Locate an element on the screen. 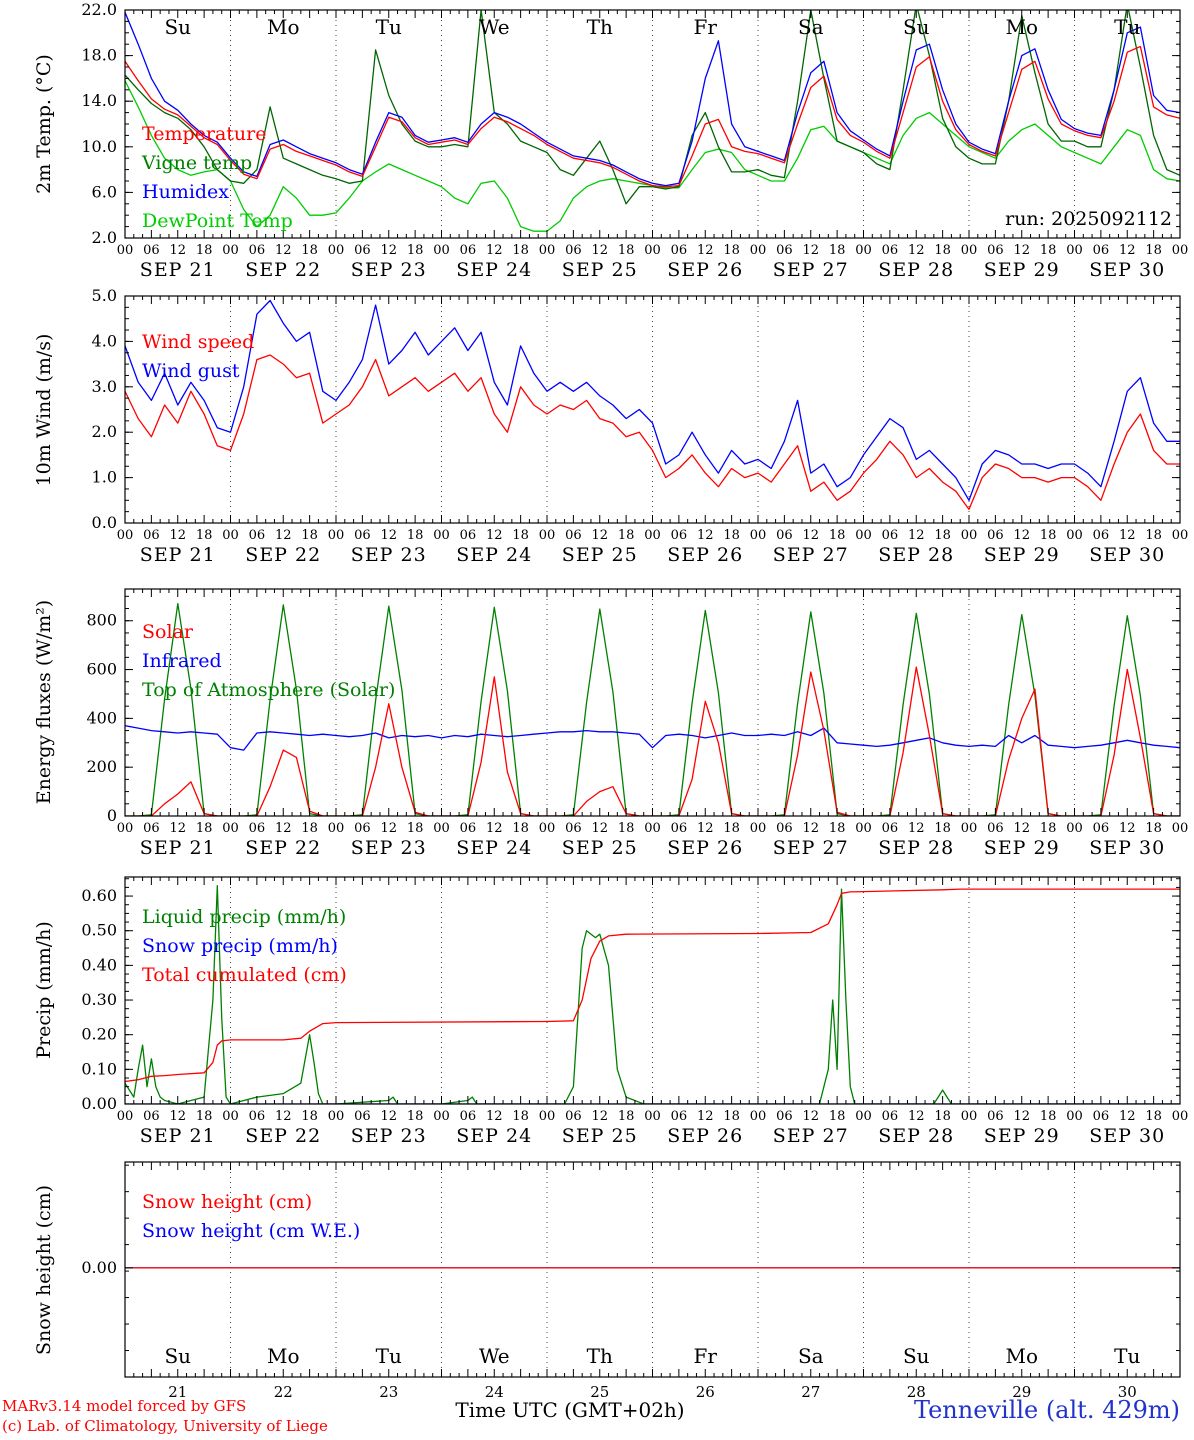 Image resolution: width=1194 pixels, height=1440 pixels. axis-text: 0.0 is located at coordinates (104, 522).